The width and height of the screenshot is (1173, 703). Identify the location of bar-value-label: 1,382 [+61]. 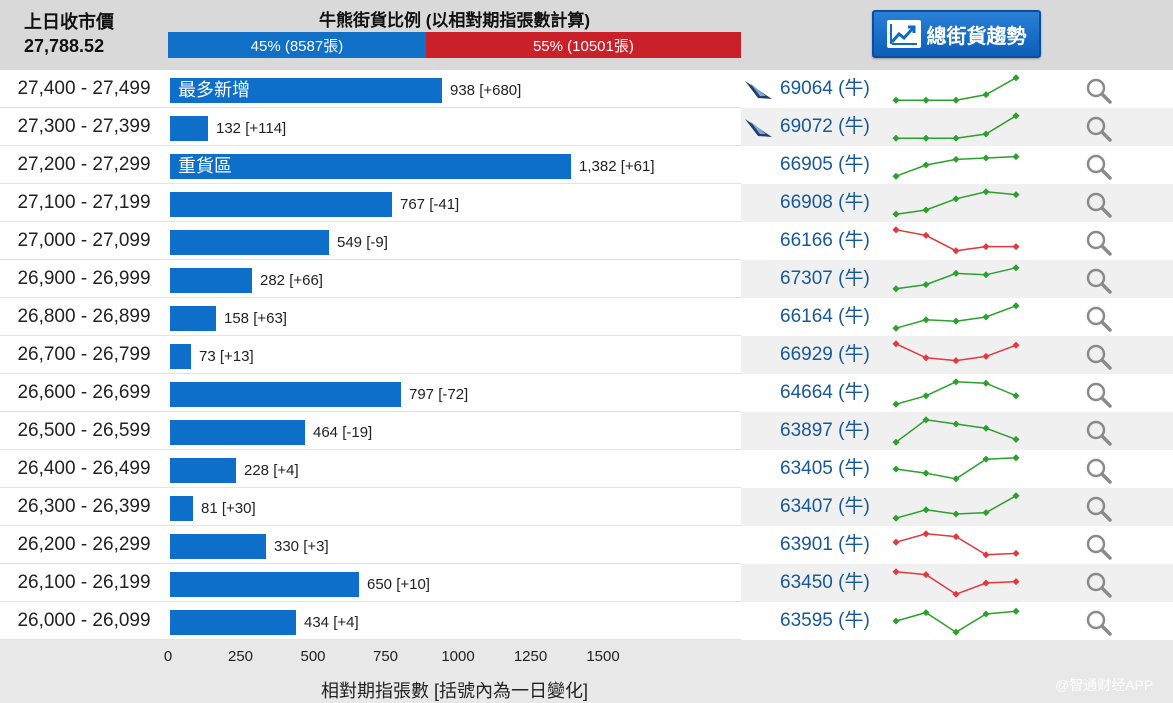
(617, 166).